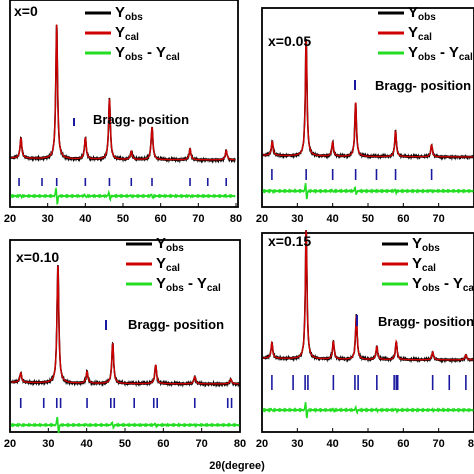 The width and height of the screenshot is (474, 474). What do you see at coordinates (237, 466) in the screenshot?
I see `x-axis-label: 2θ(degree)` at bounding box center [237, 466].